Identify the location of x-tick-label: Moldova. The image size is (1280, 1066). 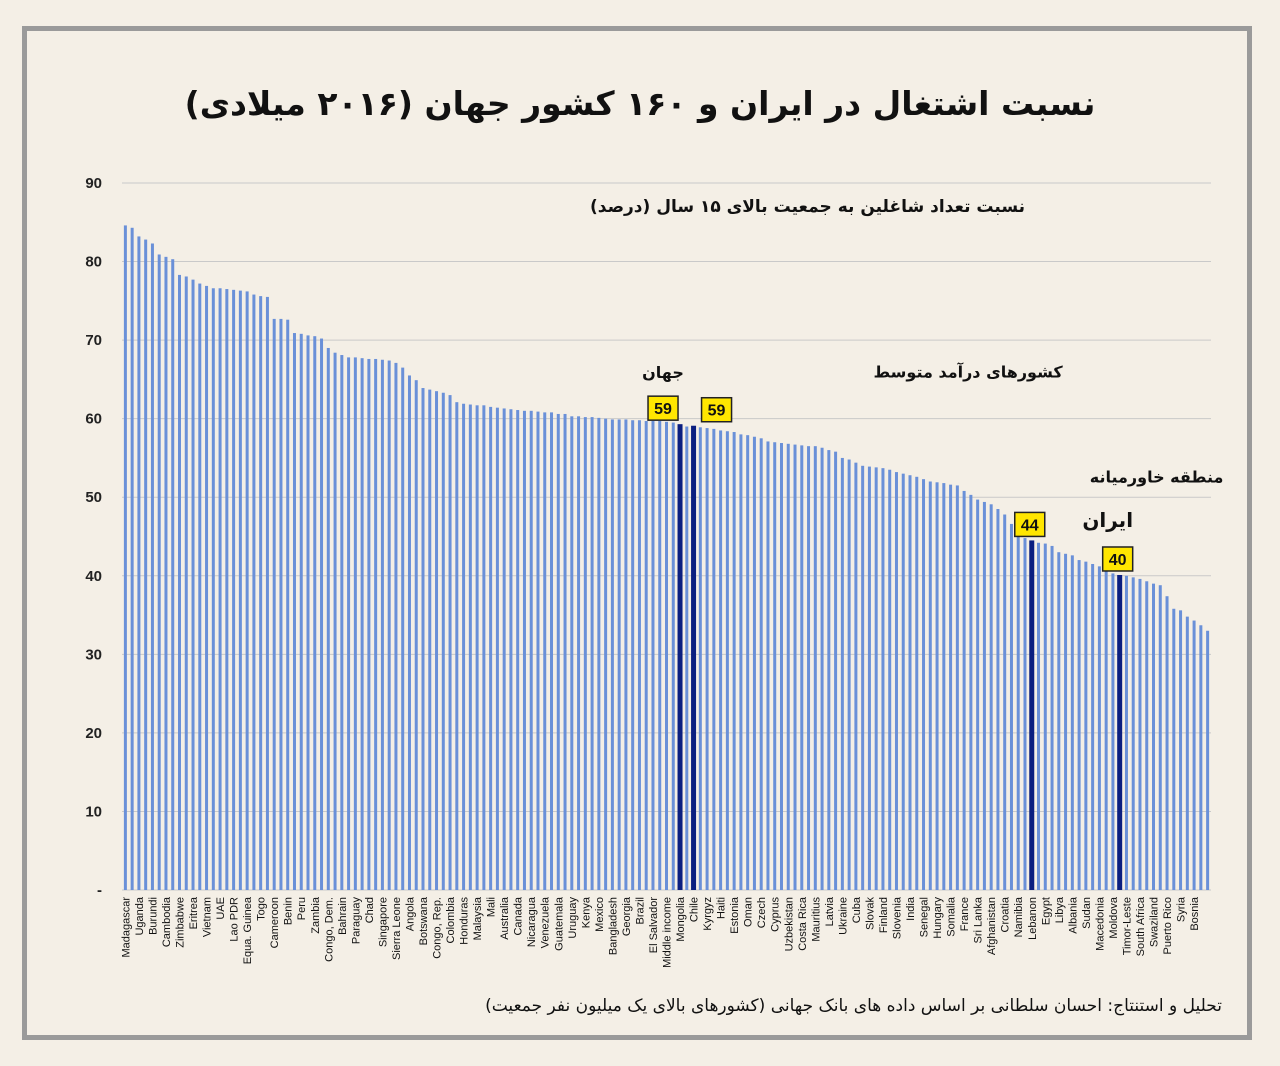
(1114, 917).